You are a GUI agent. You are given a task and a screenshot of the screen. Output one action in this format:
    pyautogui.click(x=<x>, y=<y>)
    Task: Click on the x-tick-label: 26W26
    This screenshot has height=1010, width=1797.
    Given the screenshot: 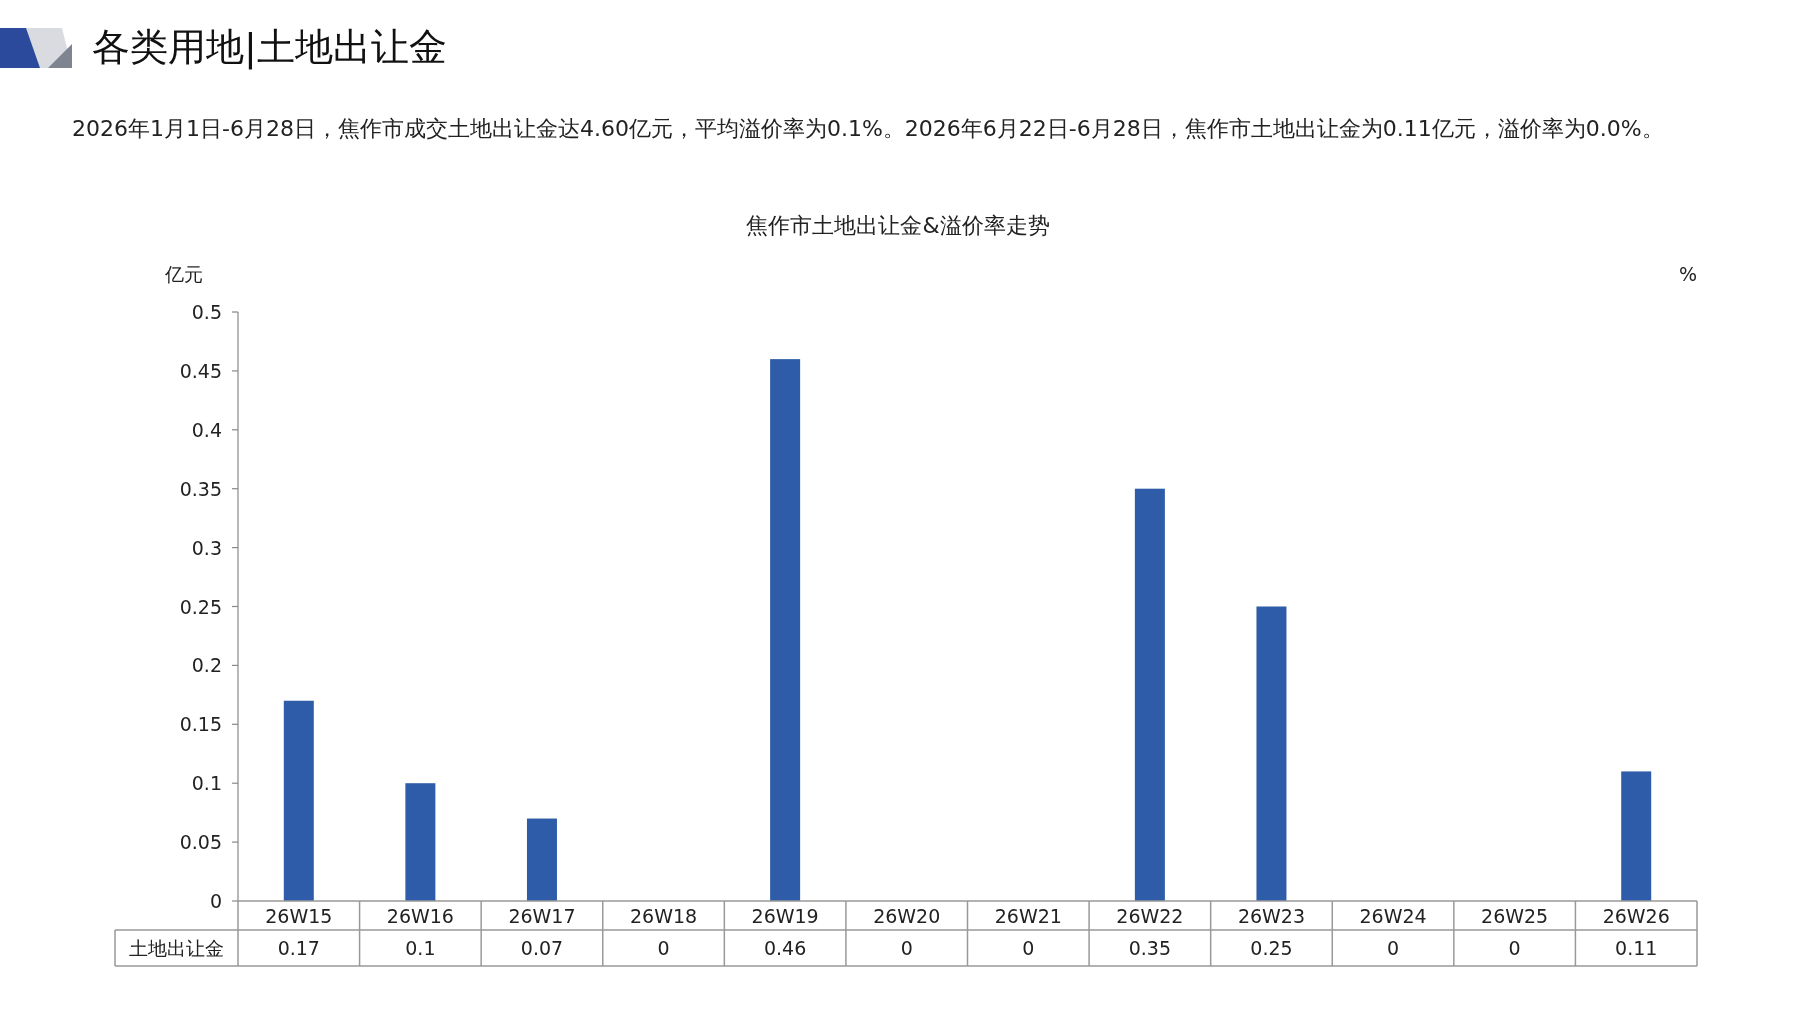 What is the action you would take?
    pyautogui.click(x=1636, y=915)
    